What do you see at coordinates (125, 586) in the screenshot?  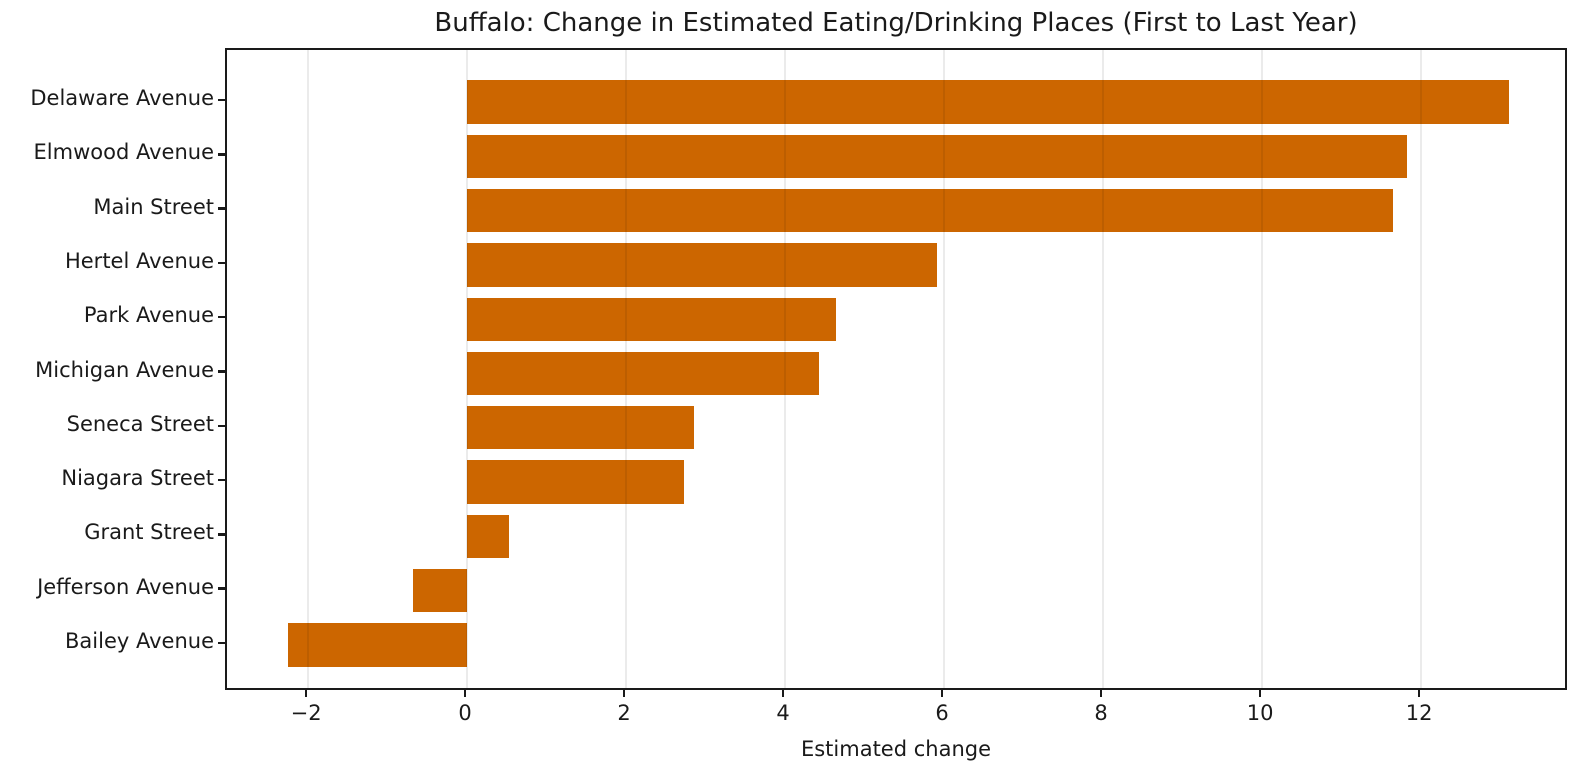 I see `y-tick-label: Jefferson Avenue` at bounding box center [125, 586].